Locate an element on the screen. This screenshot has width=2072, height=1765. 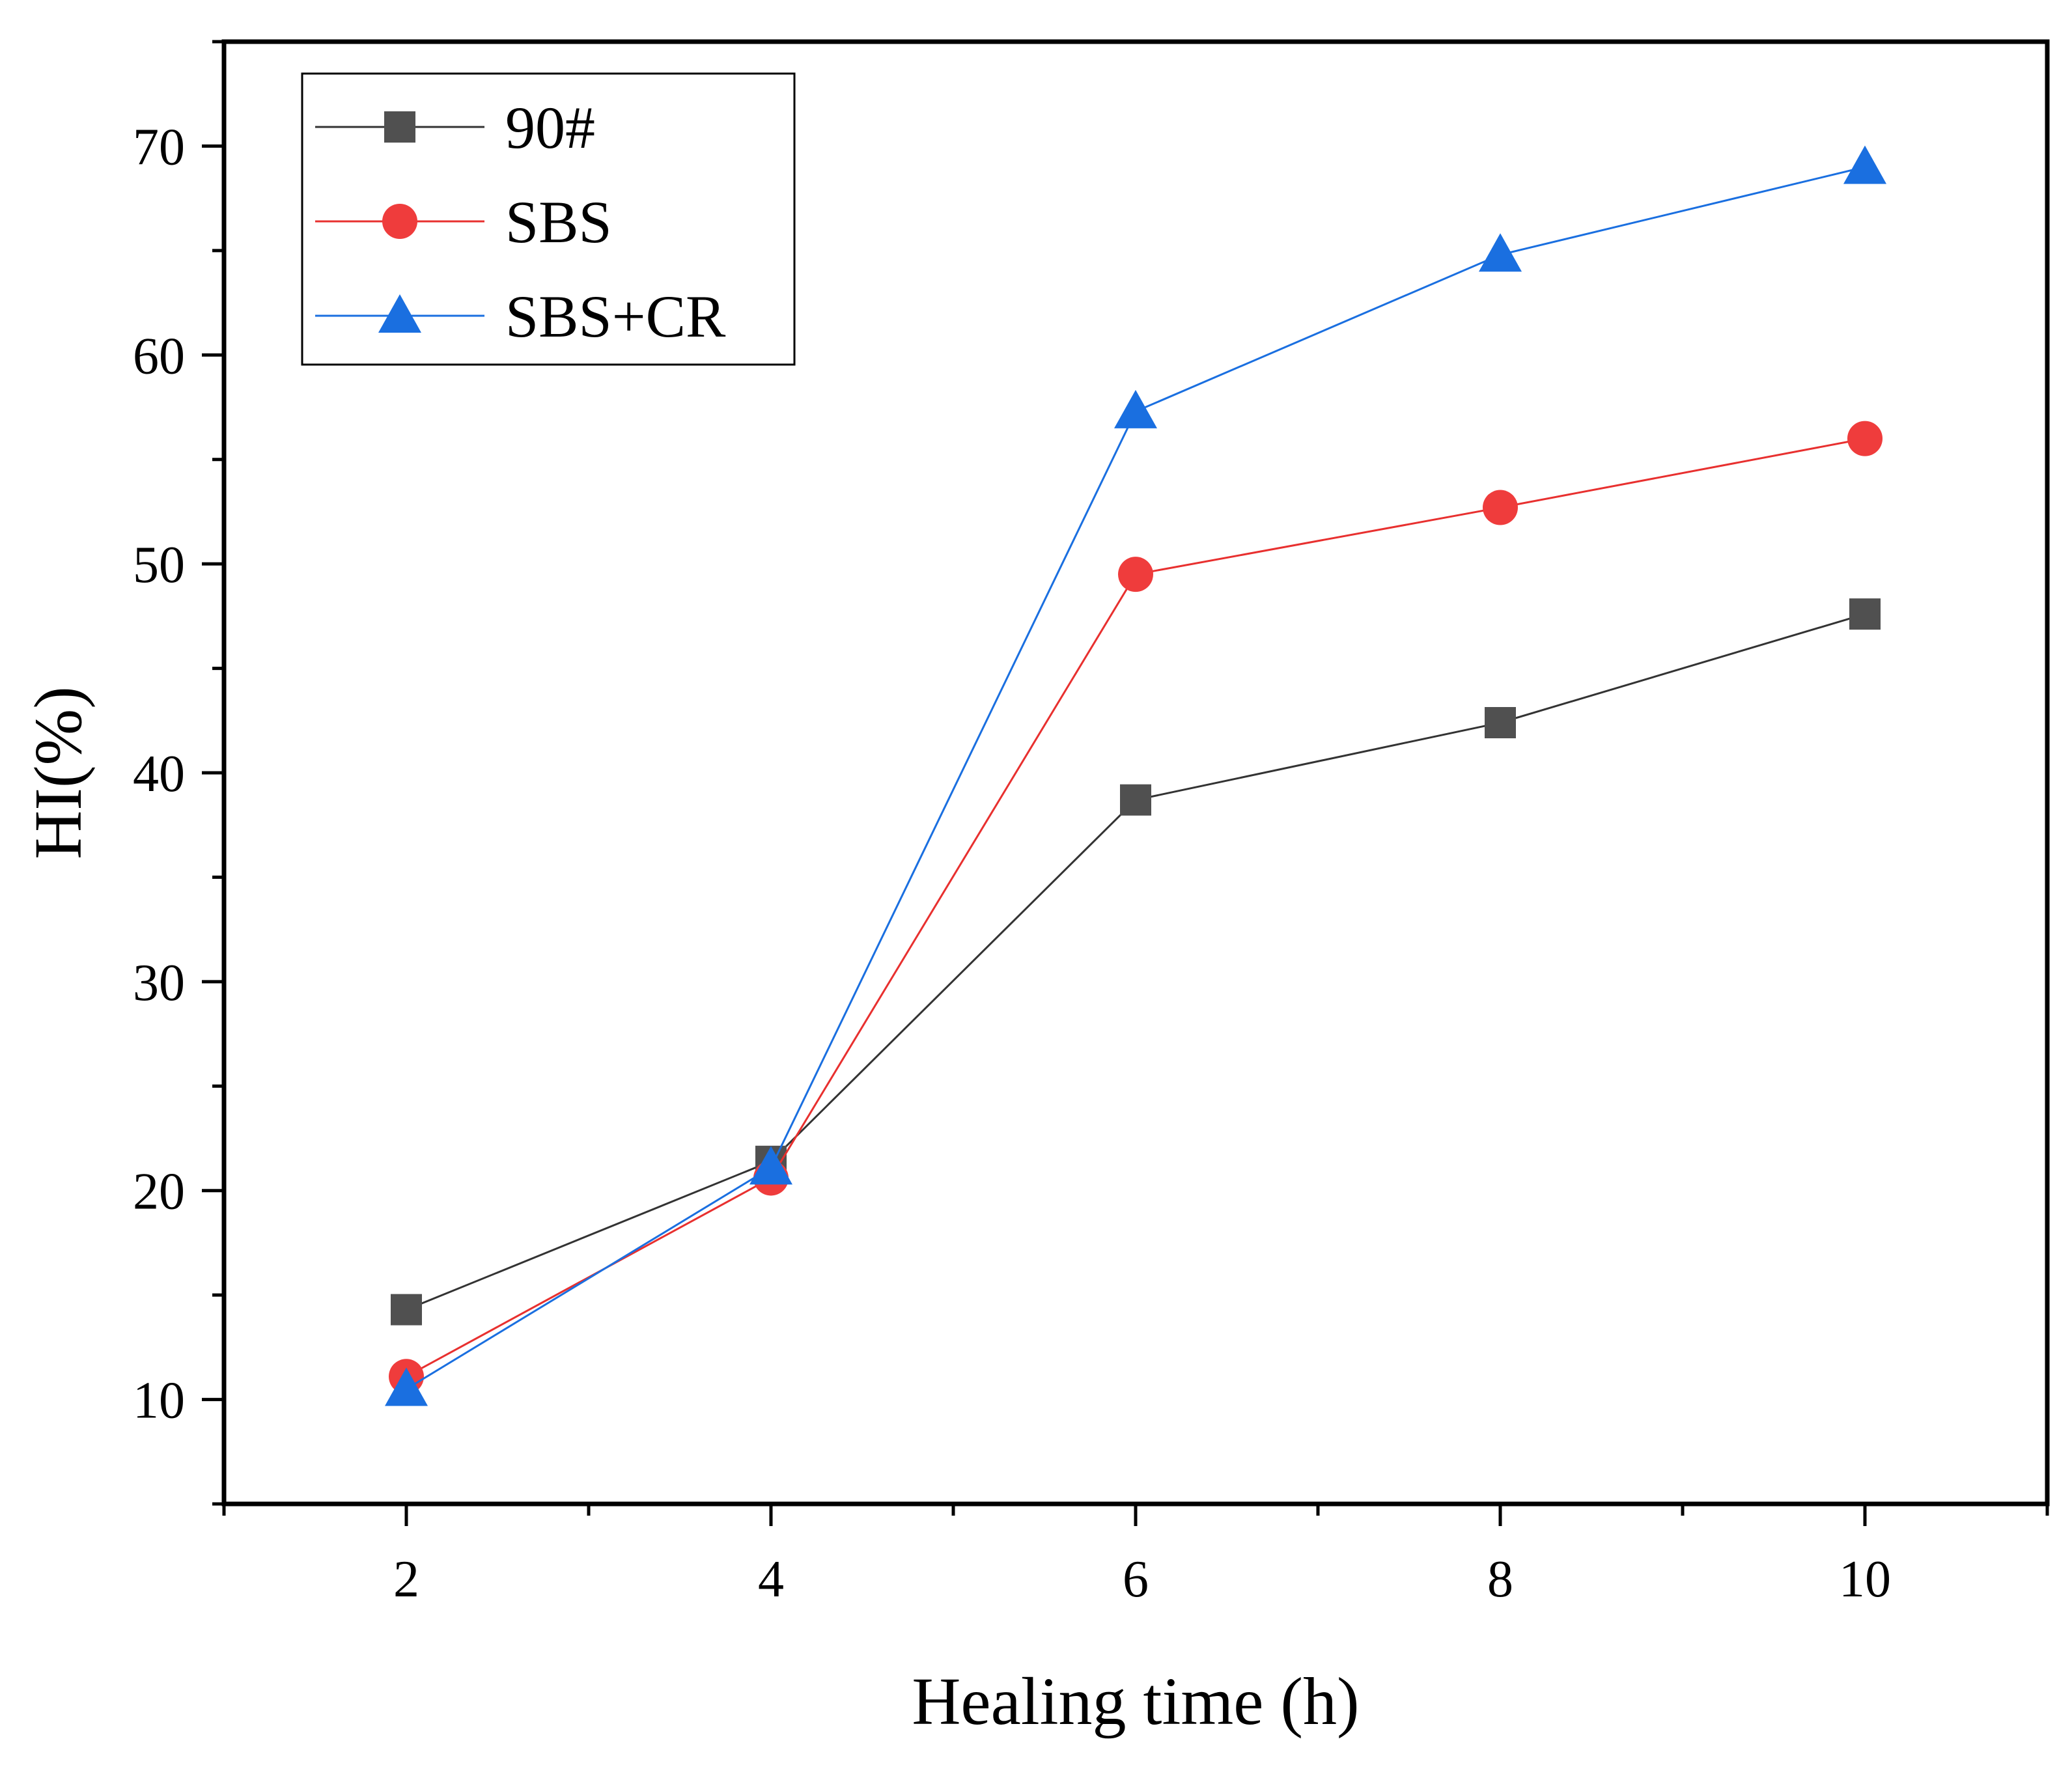
y-tick-label-50: 50 is located at coordinates (159, 565).